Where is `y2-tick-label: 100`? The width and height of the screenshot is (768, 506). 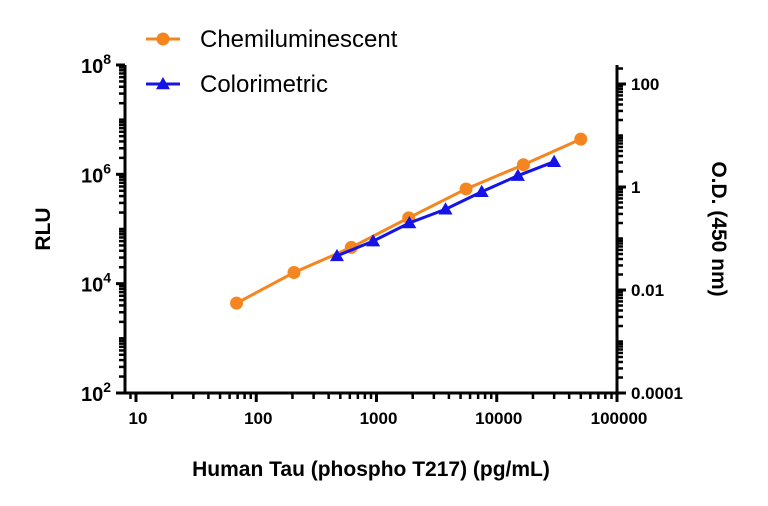 y2-tick-label: 100 is located at coordinates (645, 84).